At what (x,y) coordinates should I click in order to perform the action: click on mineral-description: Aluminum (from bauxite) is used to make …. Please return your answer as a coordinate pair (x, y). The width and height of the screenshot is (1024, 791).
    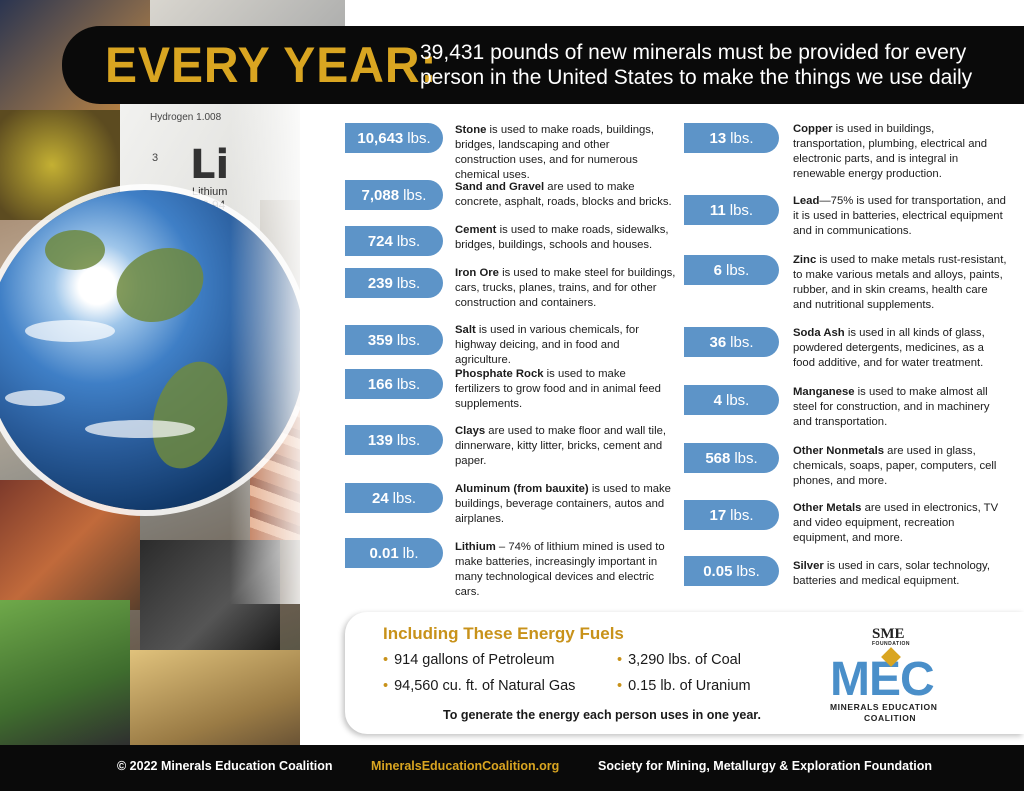
    Looking at the image, I should click on (564, 504).